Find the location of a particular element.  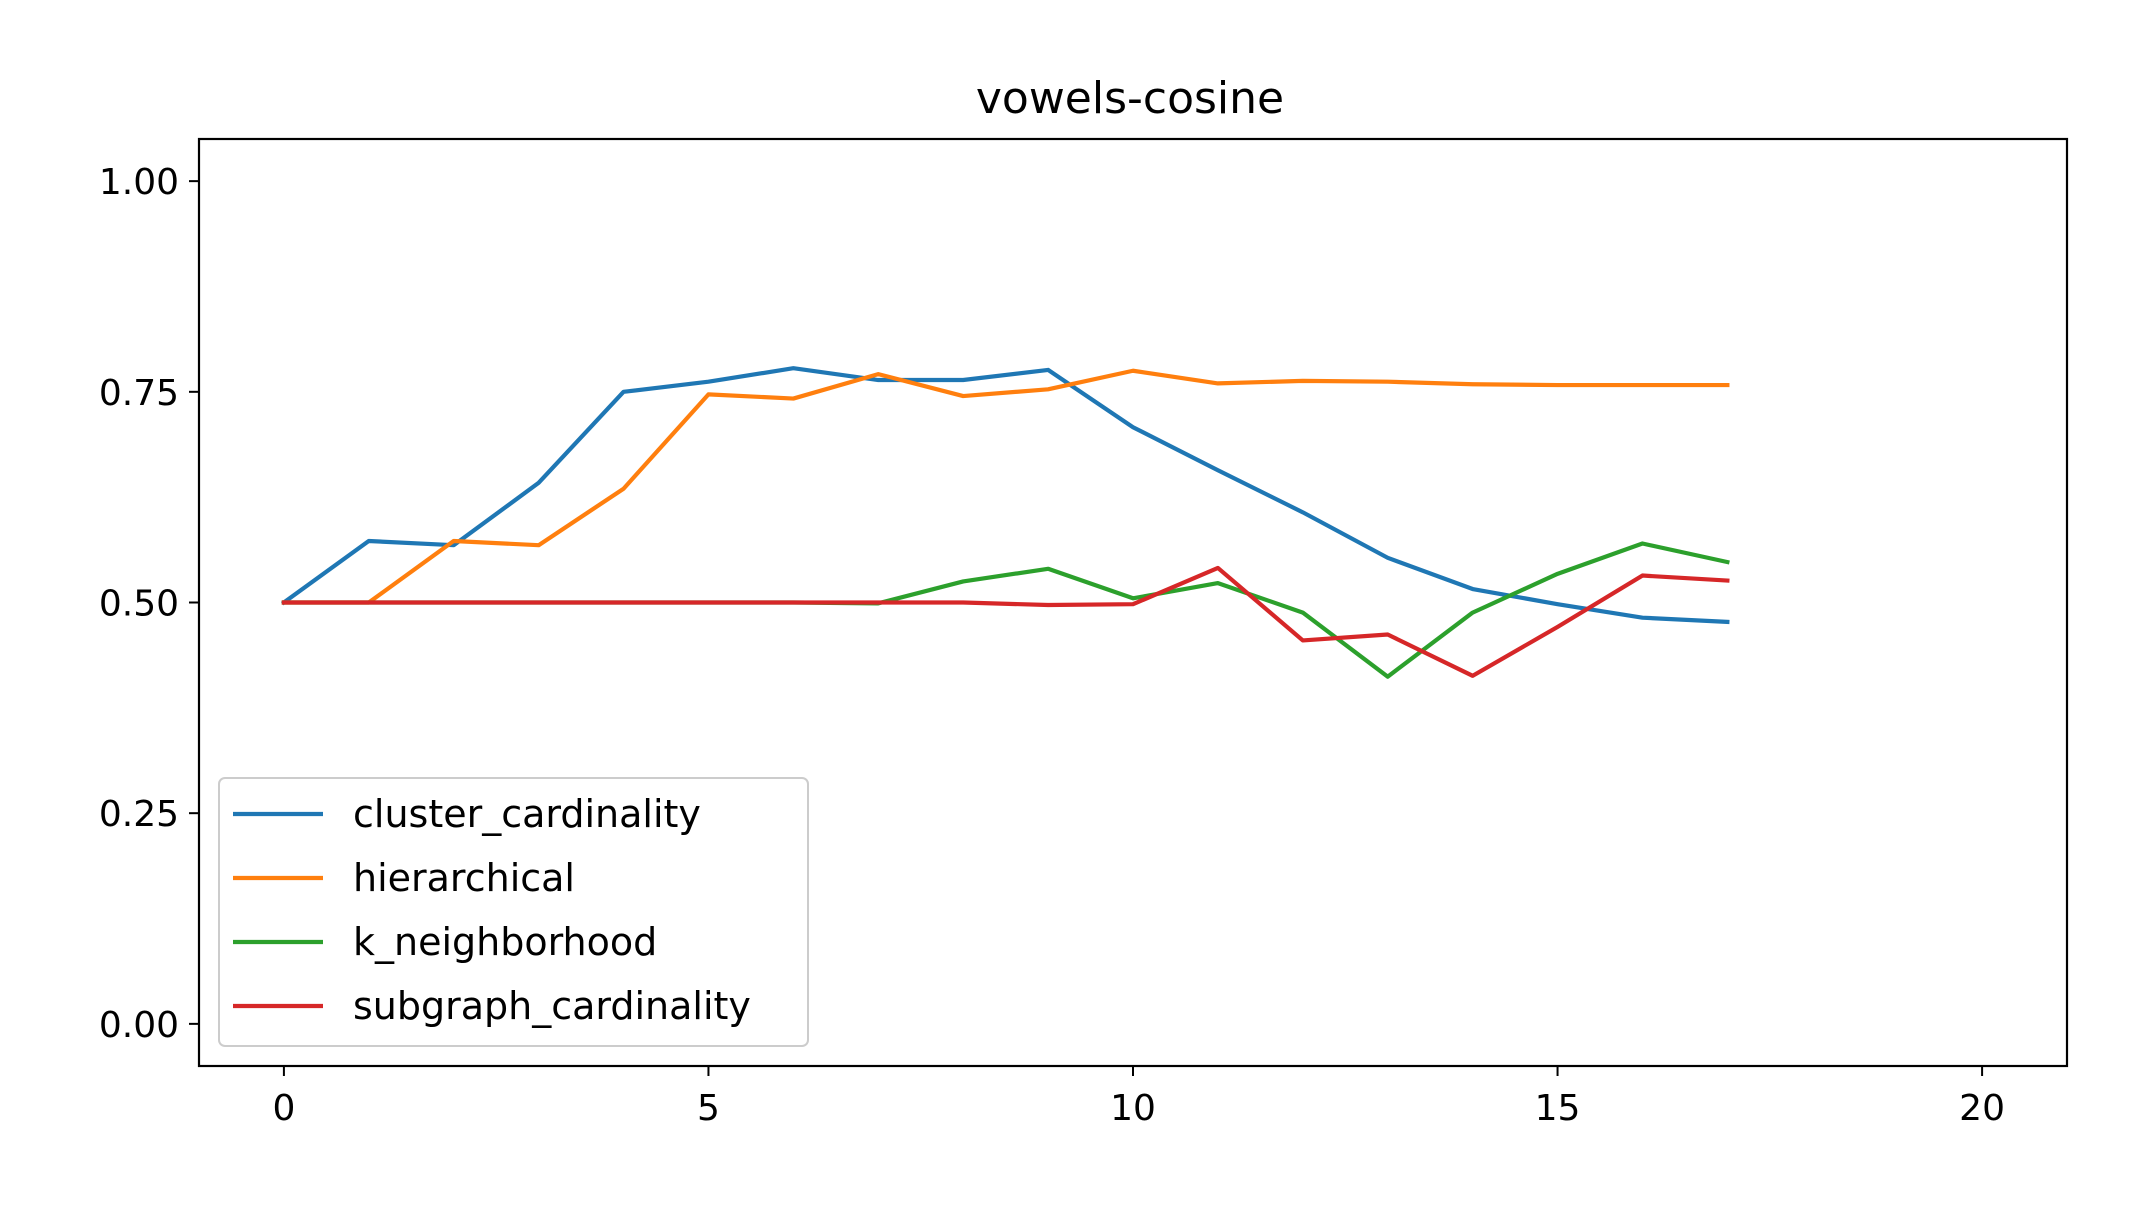

legend-label: hierarchical is located at coordinates (464, 878).